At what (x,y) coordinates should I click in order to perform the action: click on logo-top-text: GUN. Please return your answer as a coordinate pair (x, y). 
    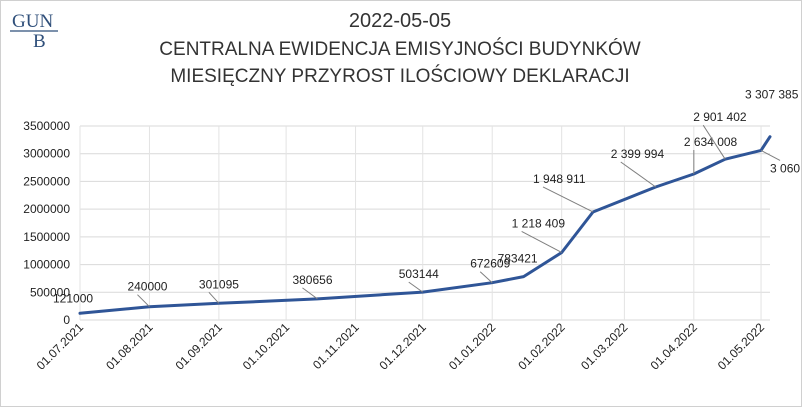
    Looking at the image, I should click on (32, 21).